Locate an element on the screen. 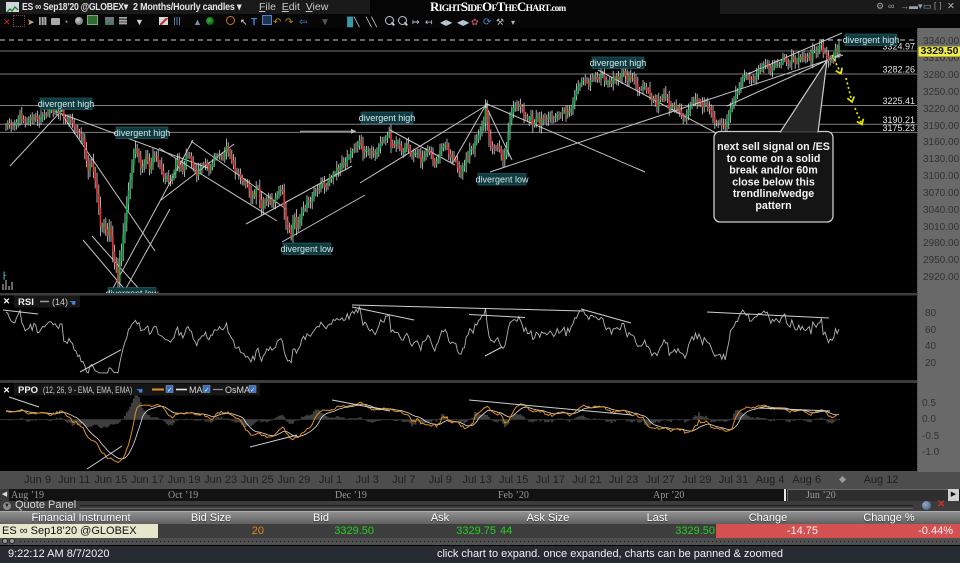 This screenshot has height=563, width=960. svg-text: break and/or 60m is located at coordinates (773, 171).